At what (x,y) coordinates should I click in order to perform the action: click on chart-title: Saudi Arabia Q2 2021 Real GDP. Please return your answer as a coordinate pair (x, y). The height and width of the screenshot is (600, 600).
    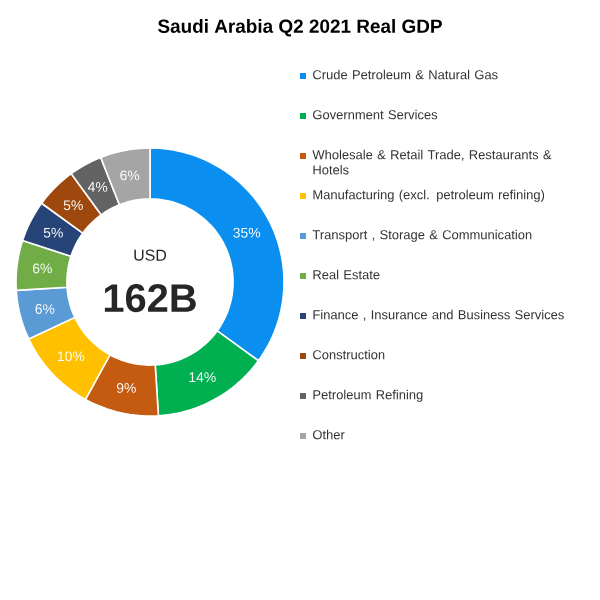
    Looking at the image, I should click on (299, 28).